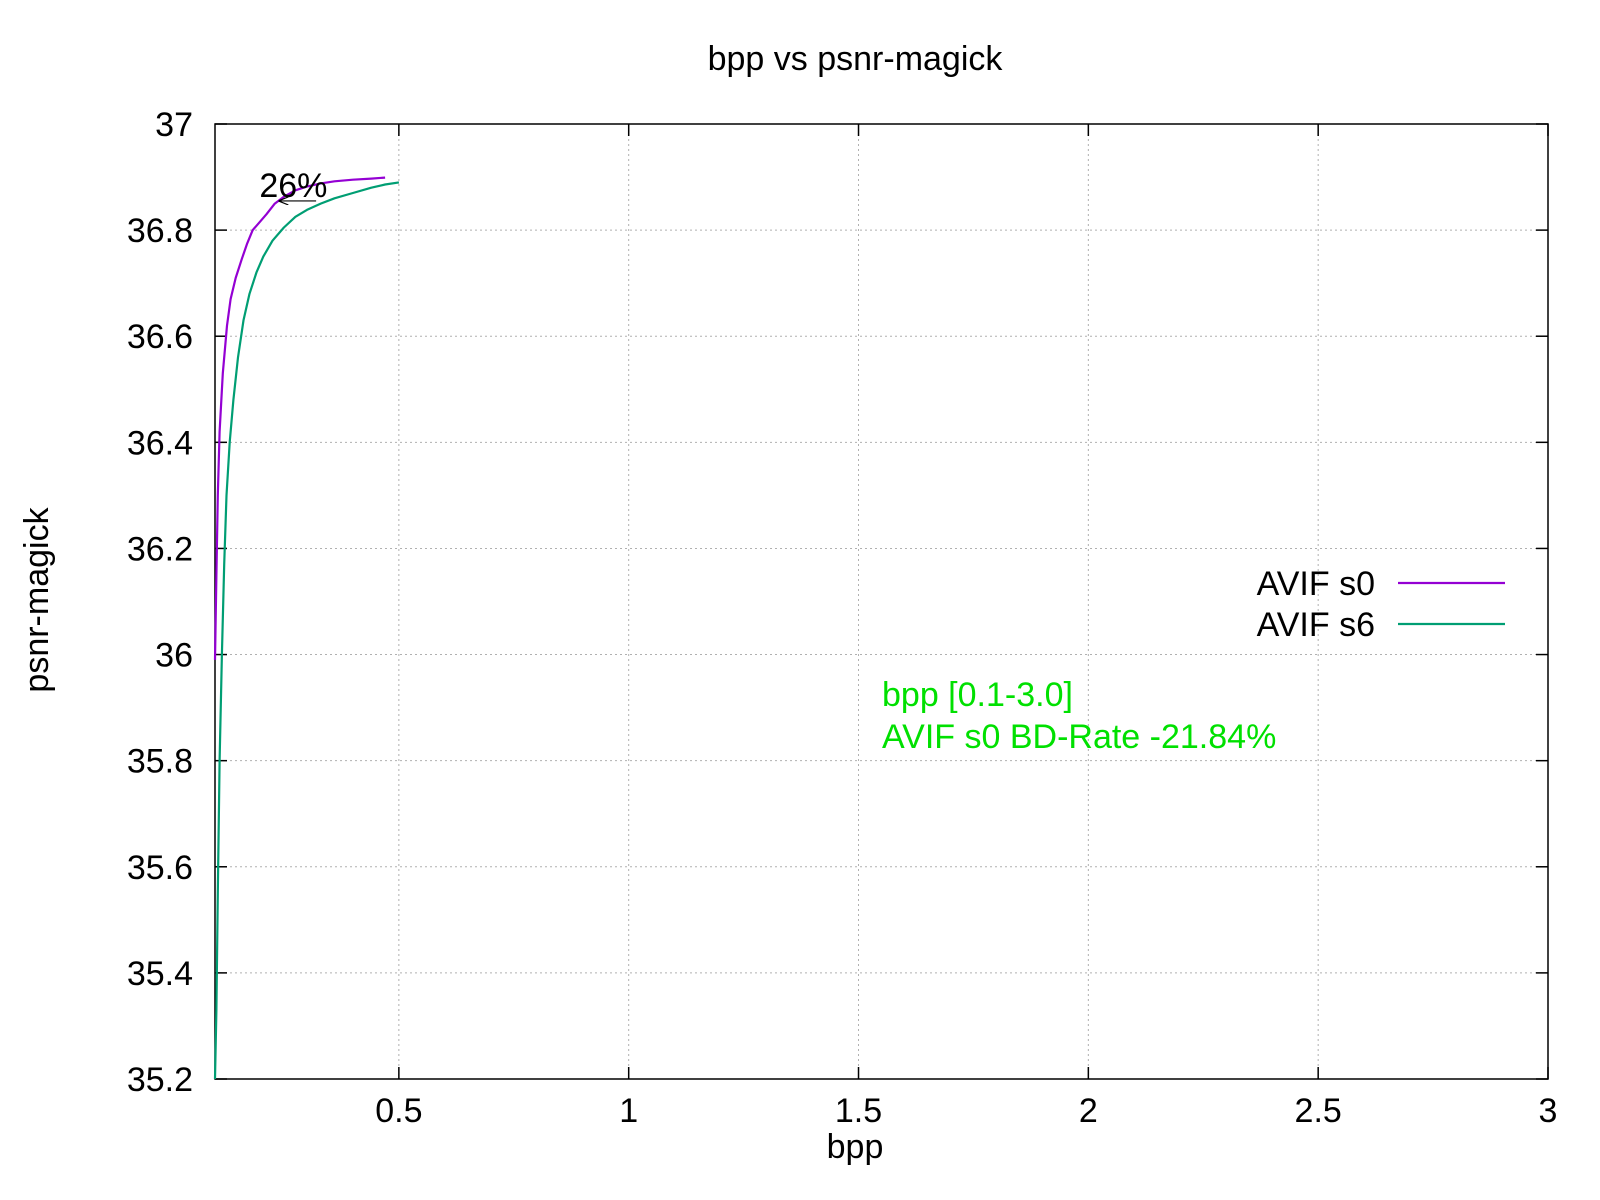 The image size is (1600, 1200). Describe the element at coordinates (160, 602) in the screenshot. I see `y-tick-labels: 35.2 35.4 35.6 35.8 36 36.2 36.4 36.6 36.8 37` at that location.